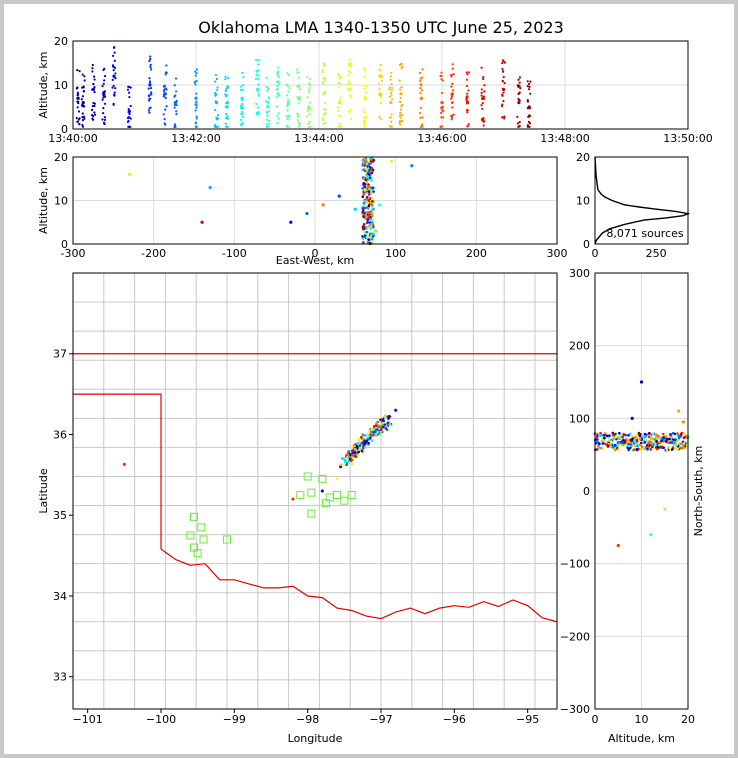 The height and width of the screenshot is (758, 738). Describe the element at coordinates (564, 138) in the screenshot. I see `time-tick-label: 13:48:00` at that location.